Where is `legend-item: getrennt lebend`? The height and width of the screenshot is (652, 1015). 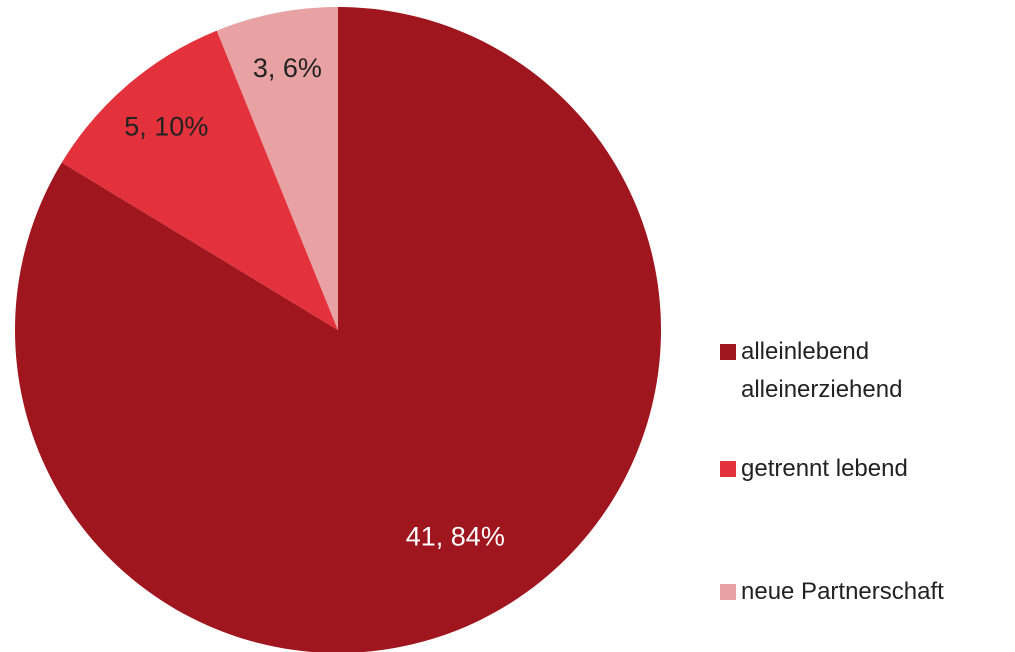 legend-item: getrennt lebend is located at coordinates (867, 469).